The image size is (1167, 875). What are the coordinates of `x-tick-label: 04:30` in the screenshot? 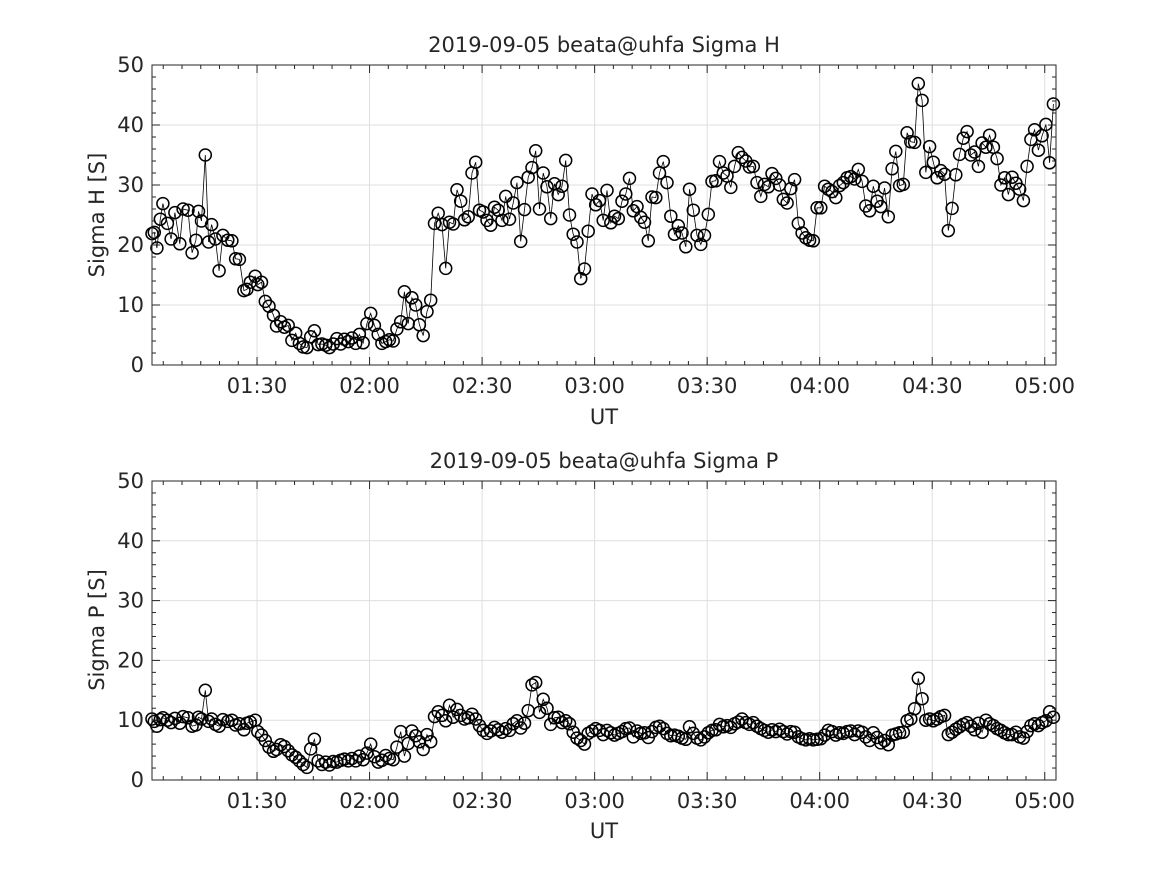 It's located at (932, 386).